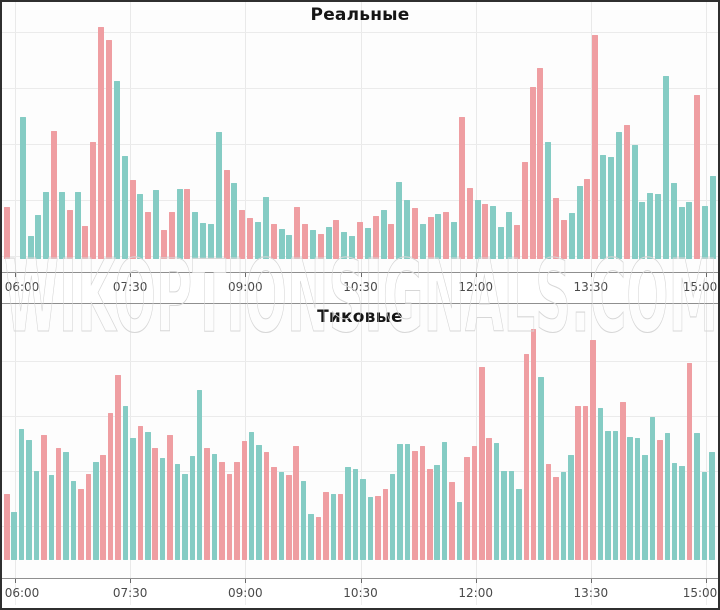 This screenshot has width=720, height=610. Describe the element at coordinates (475, 287) in the screenshot. I see `x-axis-label: 12:00` at that location.